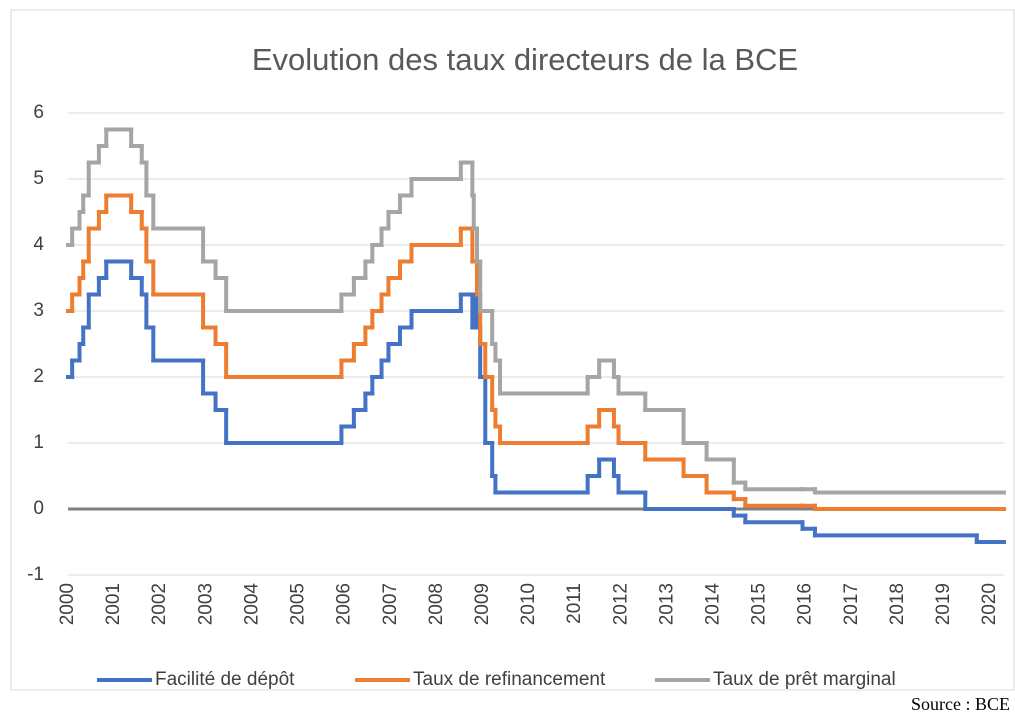 The image size is (1015, 716). Describe the element at coordinates (528, 604) in the screenshot. I see `x-tick-label: 2010` at that location.